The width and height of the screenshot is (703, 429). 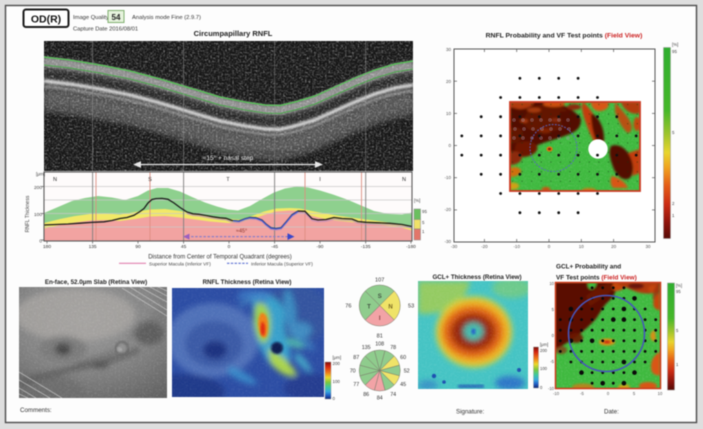 I want to click on svg-text: Date:, so click(x=611, y=412).